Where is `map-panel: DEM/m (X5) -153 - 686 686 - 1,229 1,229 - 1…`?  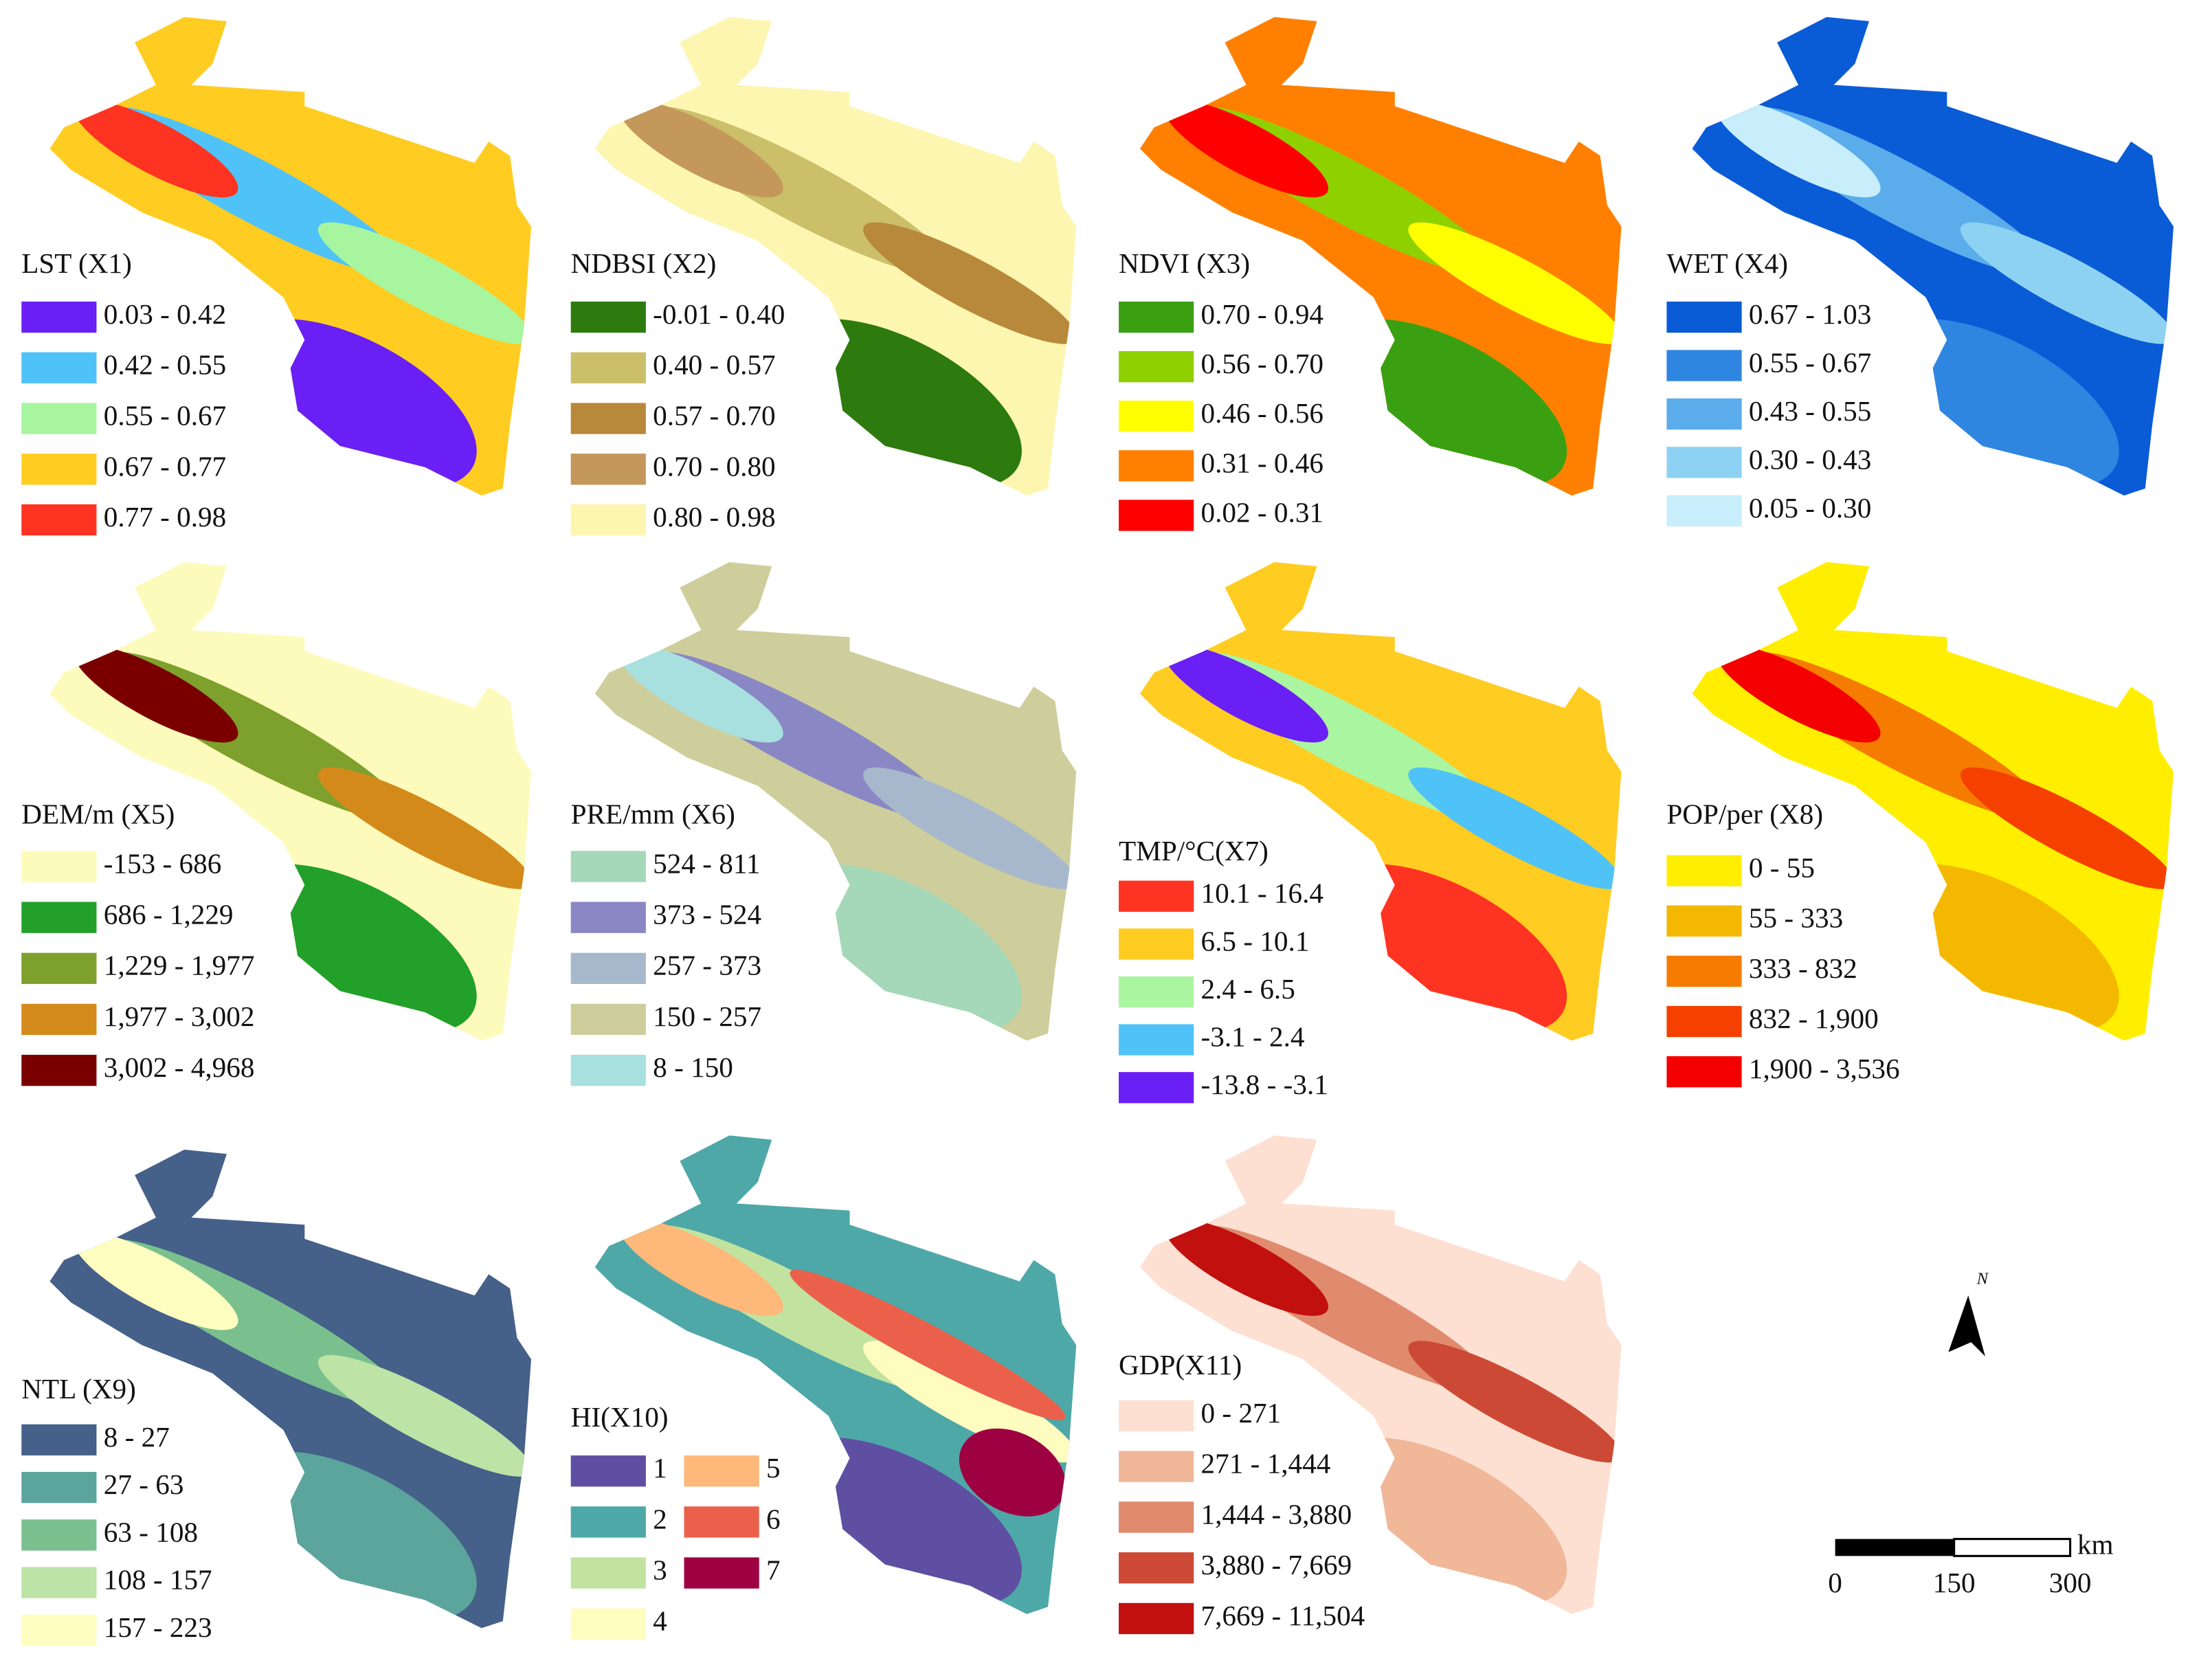 map-panel: DEM/m (X5) -153 - 686 686 - 1,229 1,229 - 1… is located at coordinates (276, 823).